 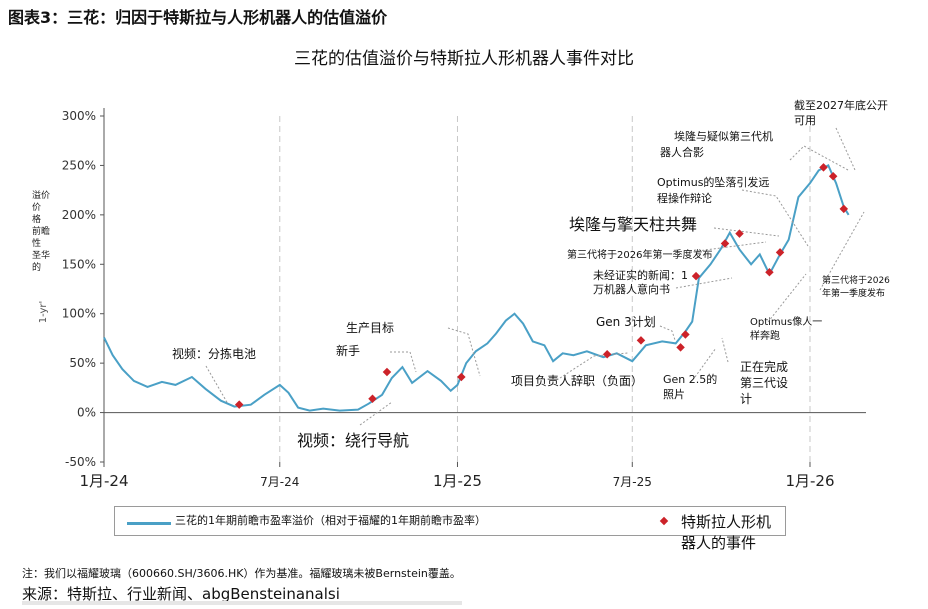 What do you see at coordinates (82, 363) in the screenshot?
I see `y-tick-label: 50%` at bounding box center [82, 363].